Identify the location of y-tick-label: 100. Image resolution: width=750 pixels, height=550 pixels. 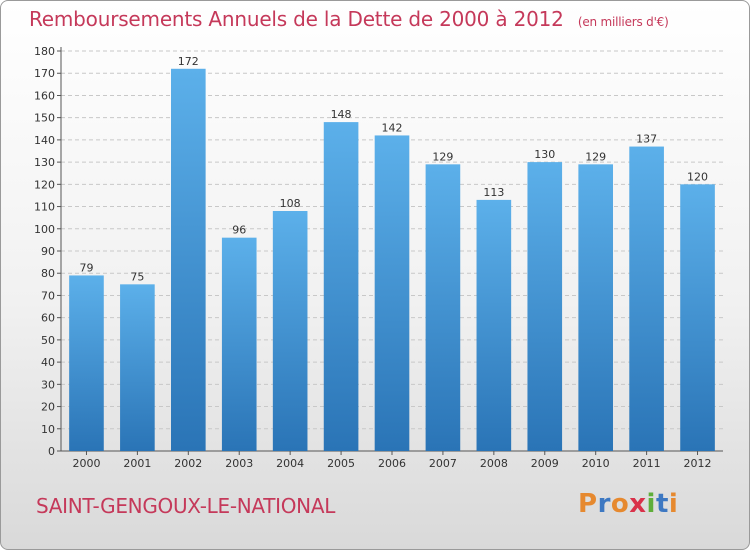
(44, 229).